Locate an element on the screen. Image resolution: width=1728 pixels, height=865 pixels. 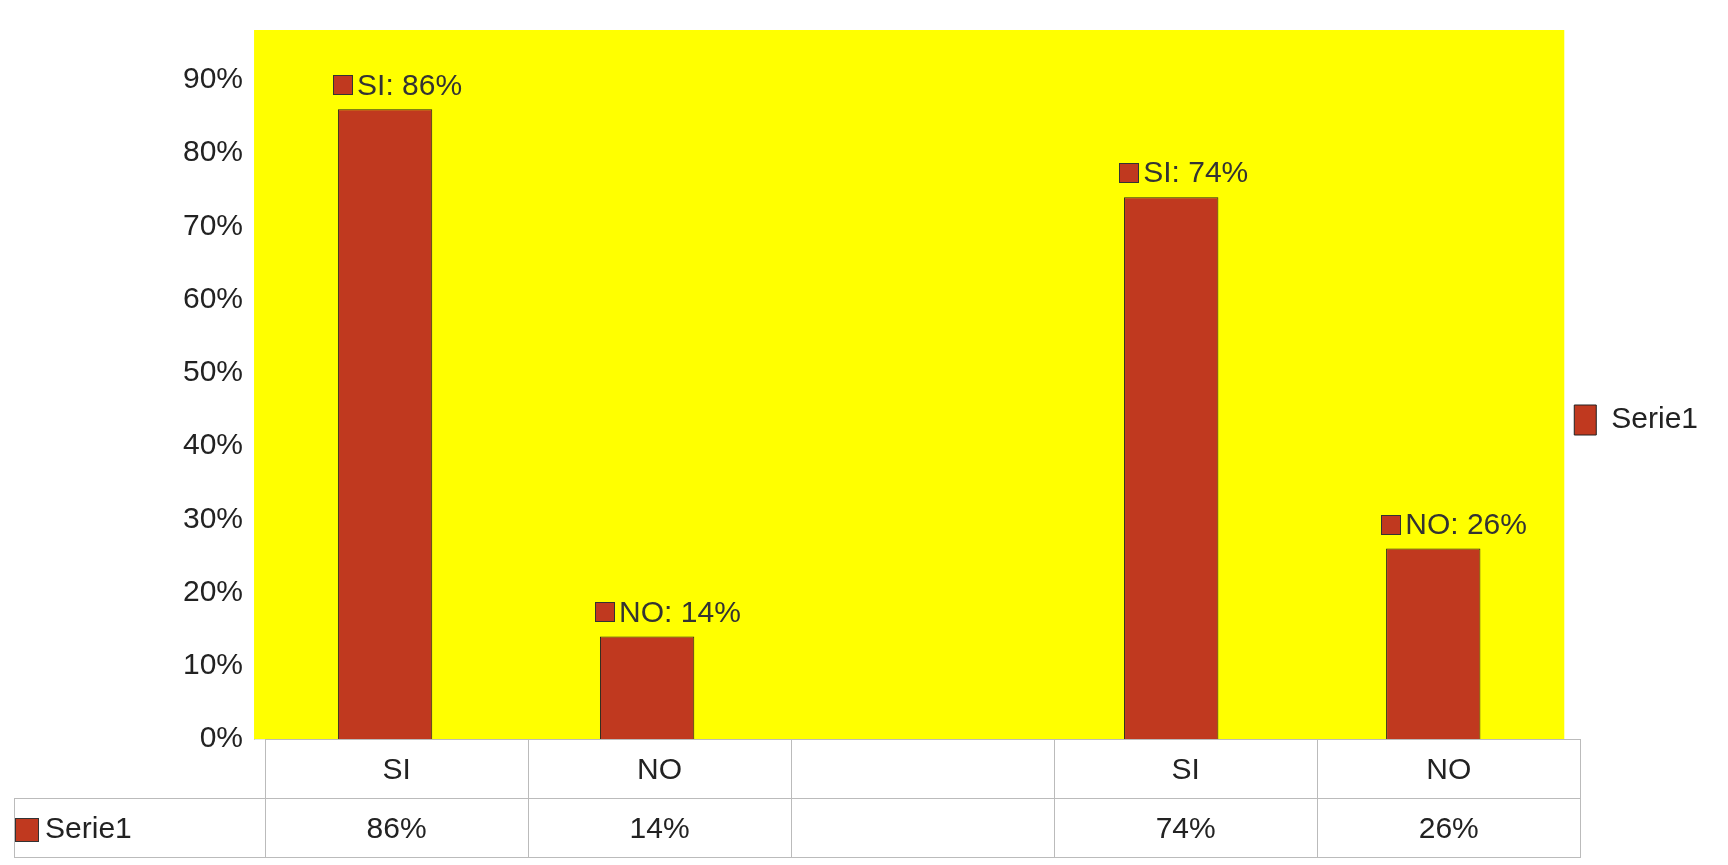
table-cell: 86% is located at coordinates (397, 828).